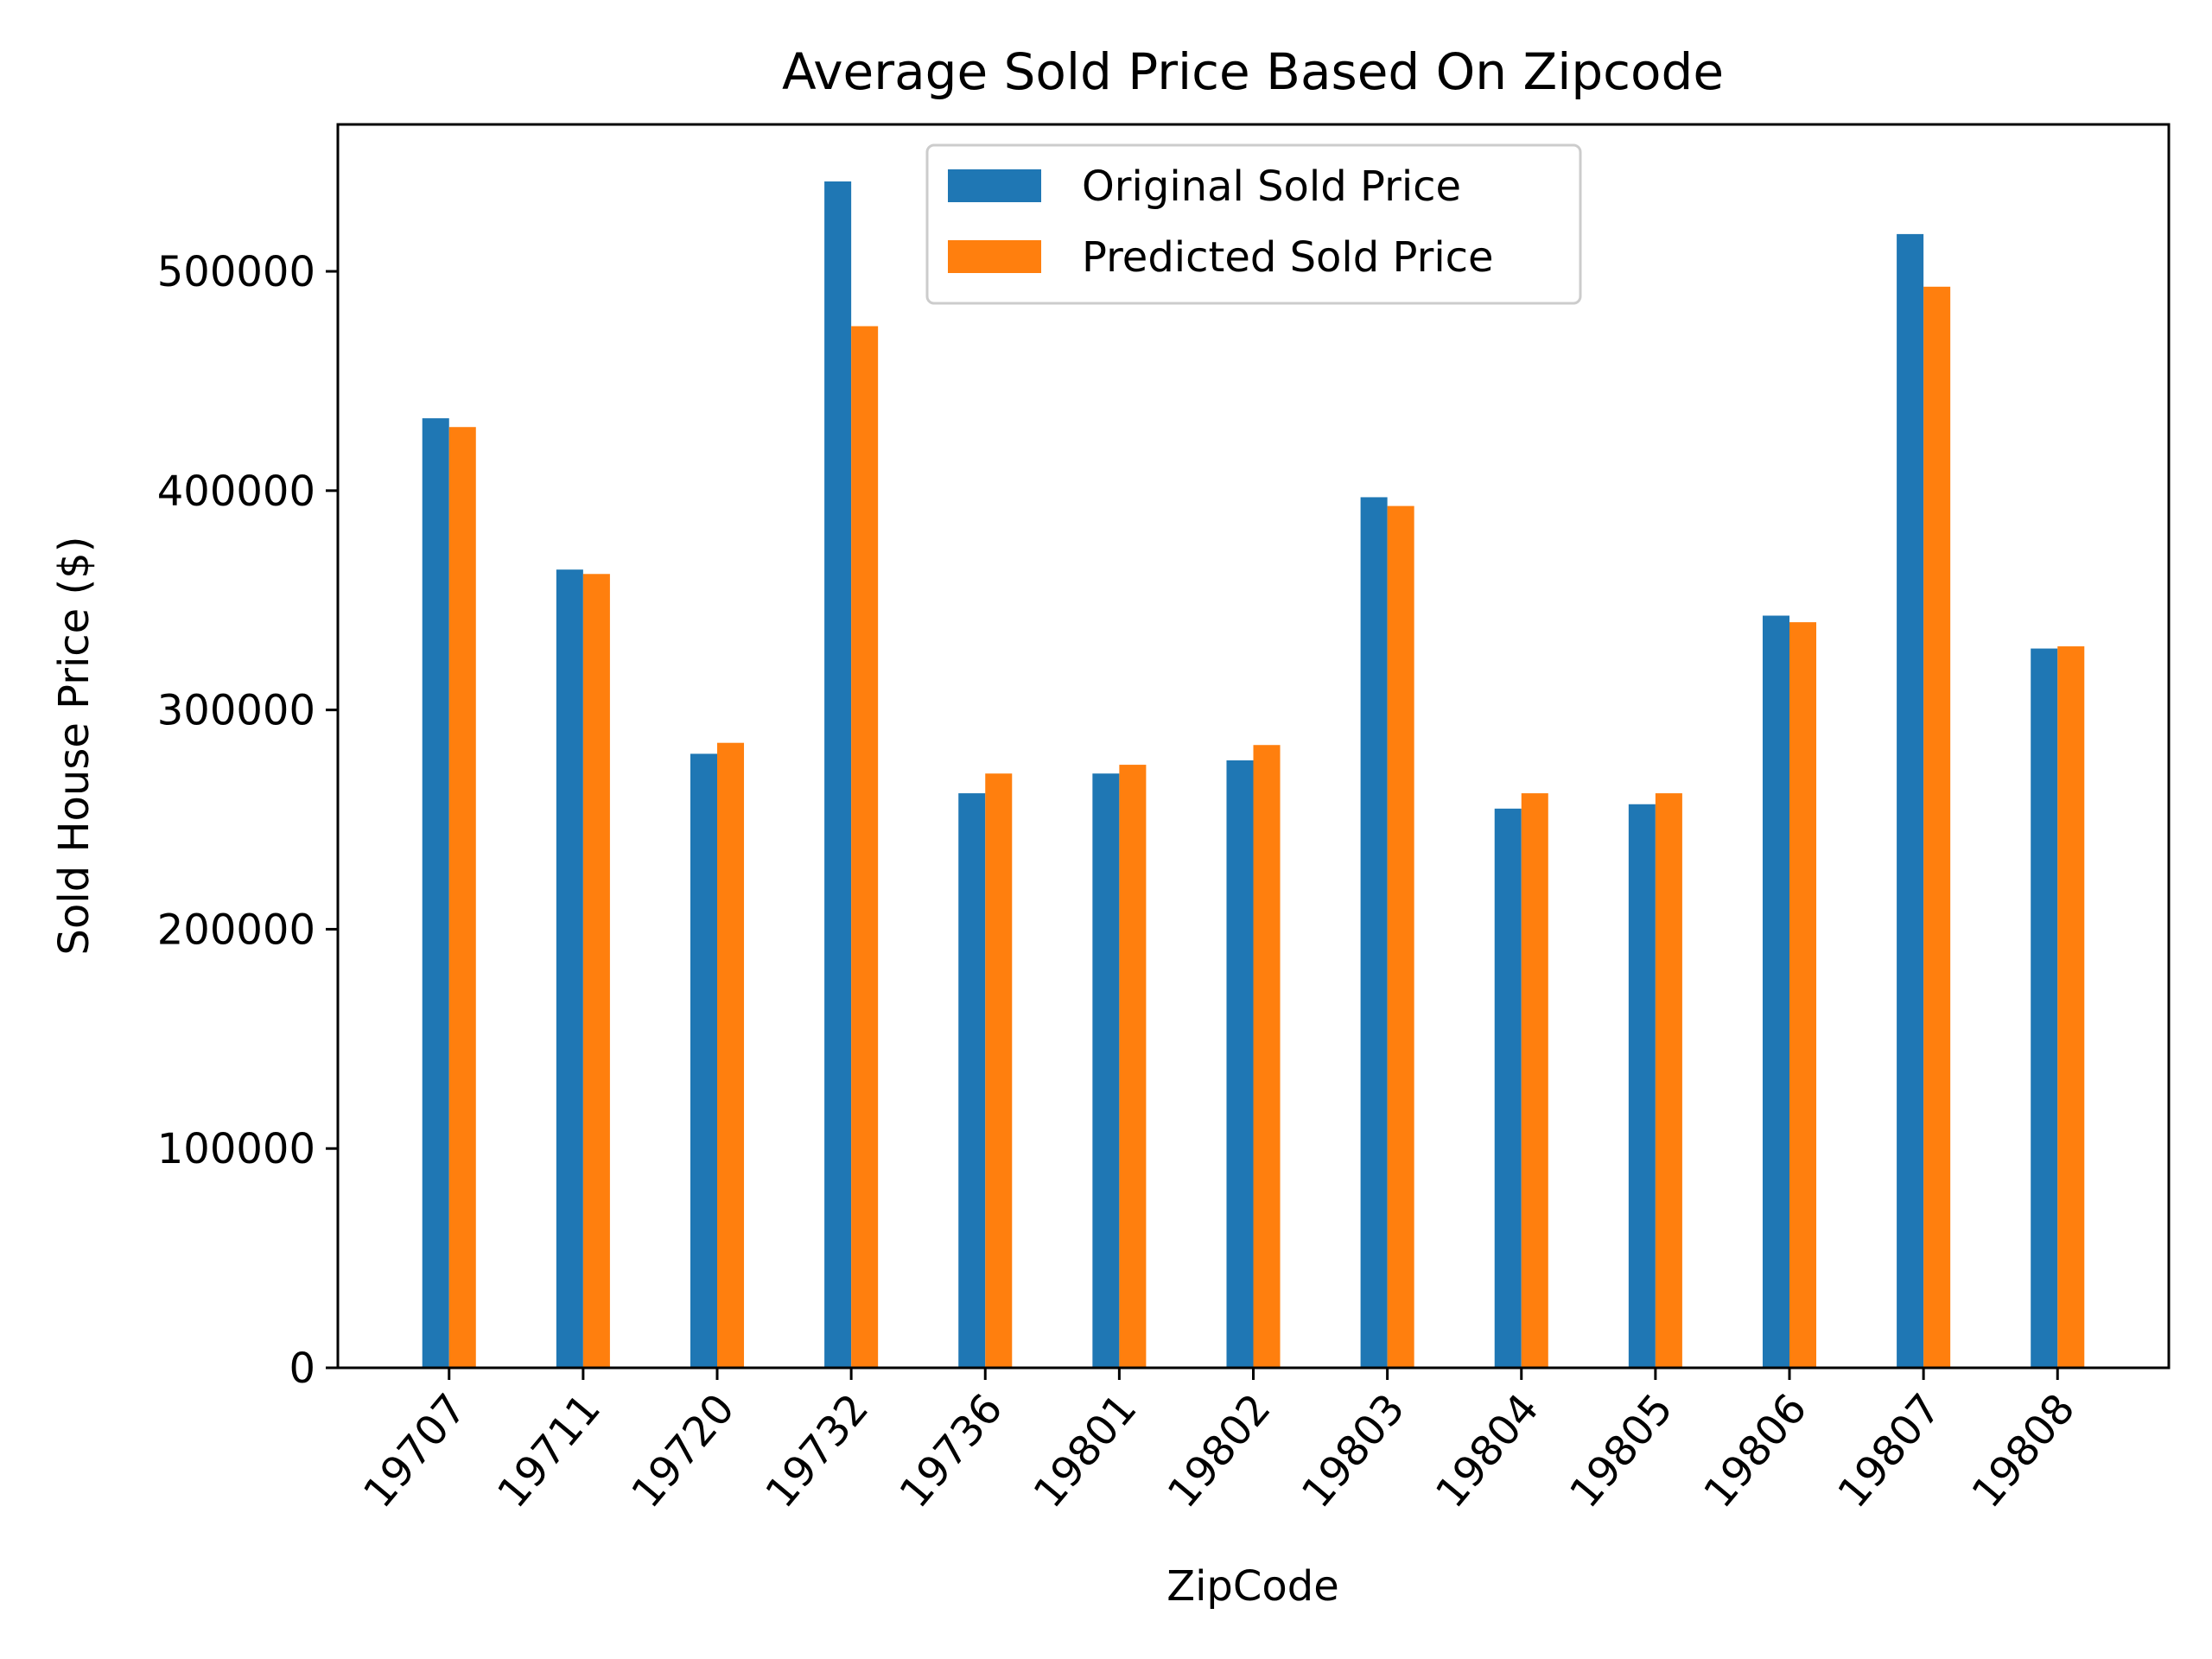  I want to click on x-tick-label: 19711, so click(549, 1451).